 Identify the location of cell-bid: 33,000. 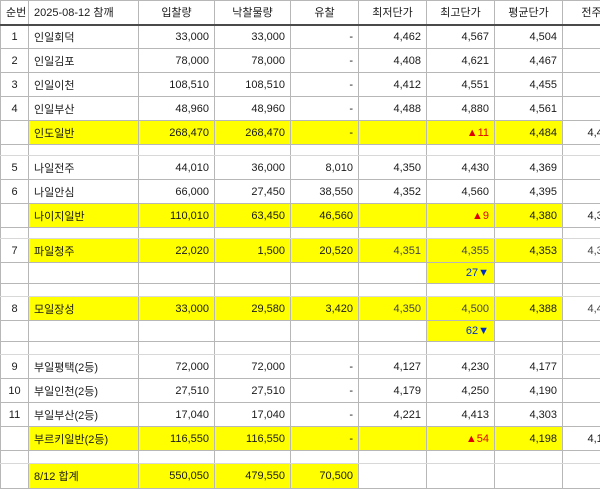
(176, 36).